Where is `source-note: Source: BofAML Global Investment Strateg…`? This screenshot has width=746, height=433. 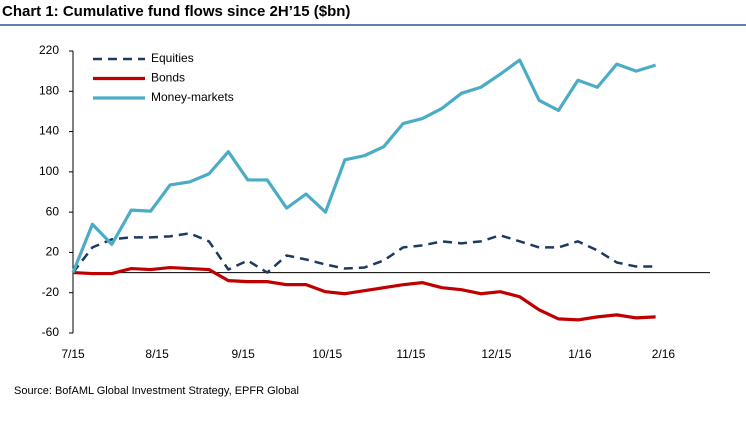 source-note: Source: BofAML Global Investment Strateg… is located at coordinates (156, 391).